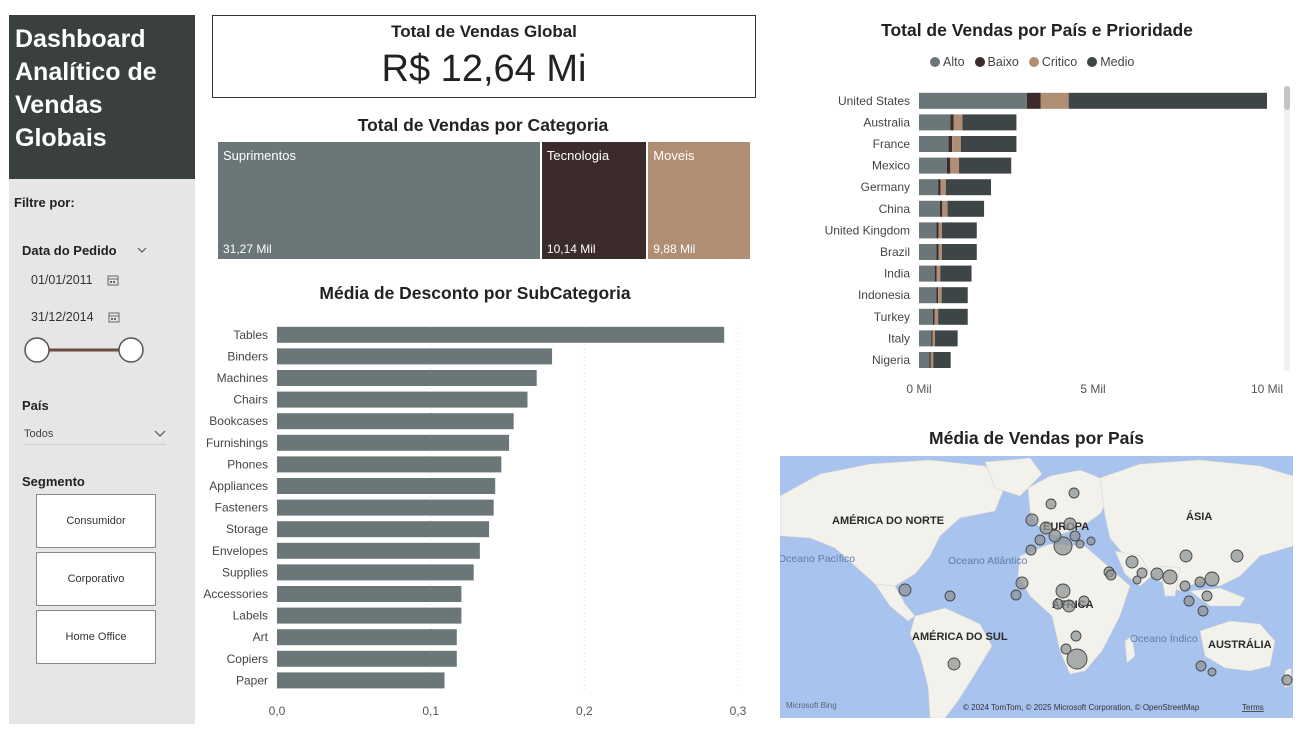 This screenshot has width=1308, height=735. Describe the element at coordinates (988, 561) in the screenshot. I see `label-atlantic-ocean: Oceano Atlântico` at that location.